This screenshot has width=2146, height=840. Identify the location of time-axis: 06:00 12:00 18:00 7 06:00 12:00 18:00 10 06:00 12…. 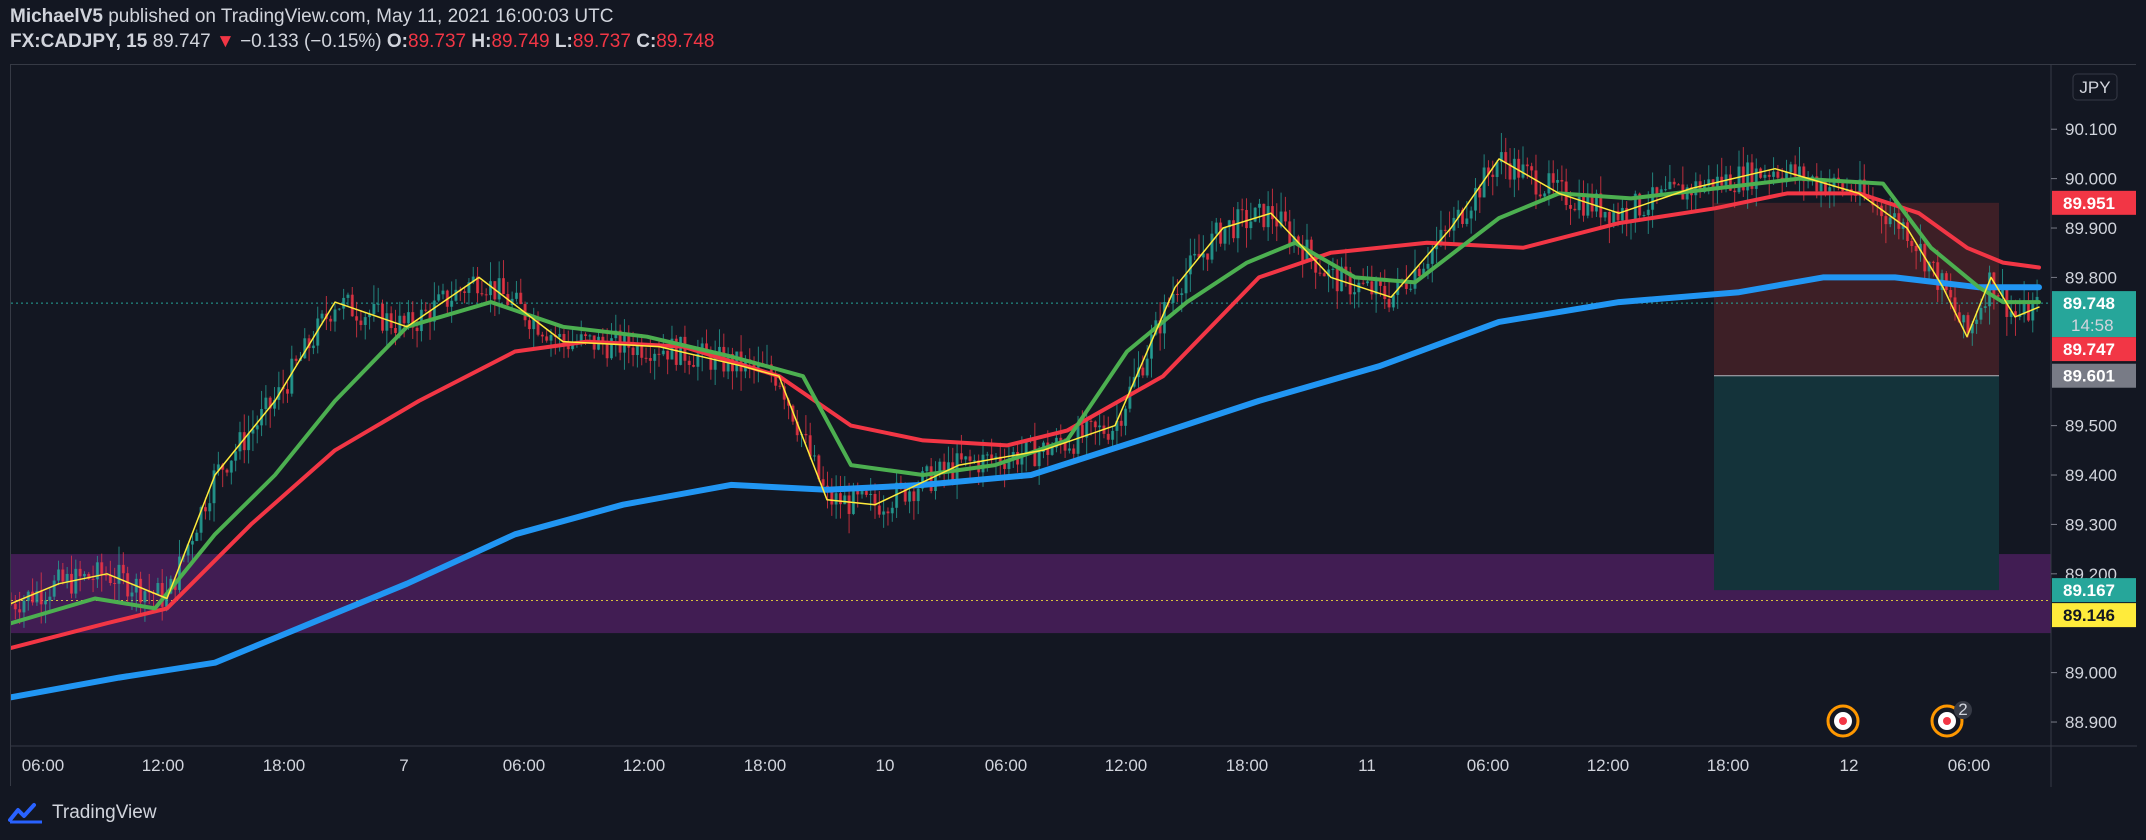
(1006, 765).